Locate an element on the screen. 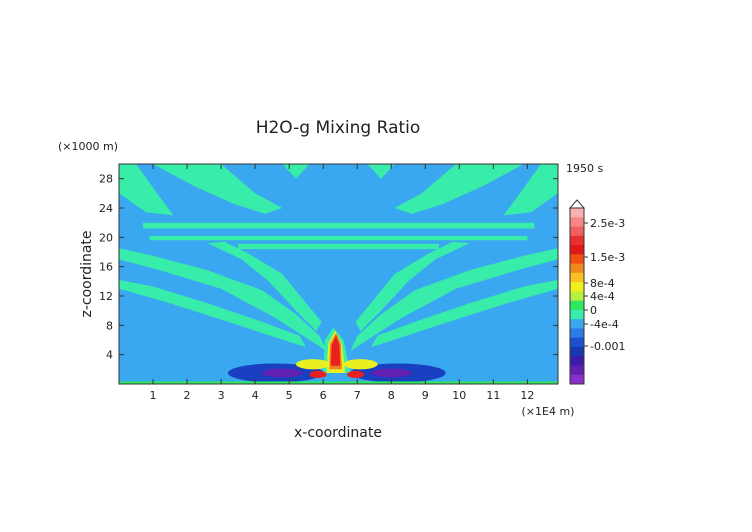 The width and height of the screenshot is (752, 532). x-tick-label: 5 is located at coordinates (289, 395).